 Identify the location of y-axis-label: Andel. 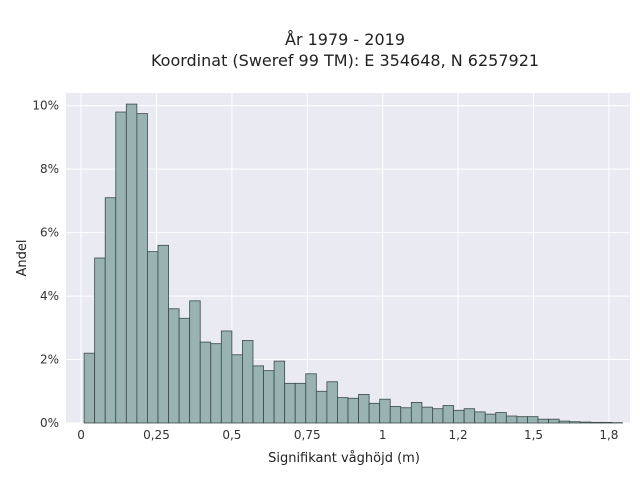
(22, 258).